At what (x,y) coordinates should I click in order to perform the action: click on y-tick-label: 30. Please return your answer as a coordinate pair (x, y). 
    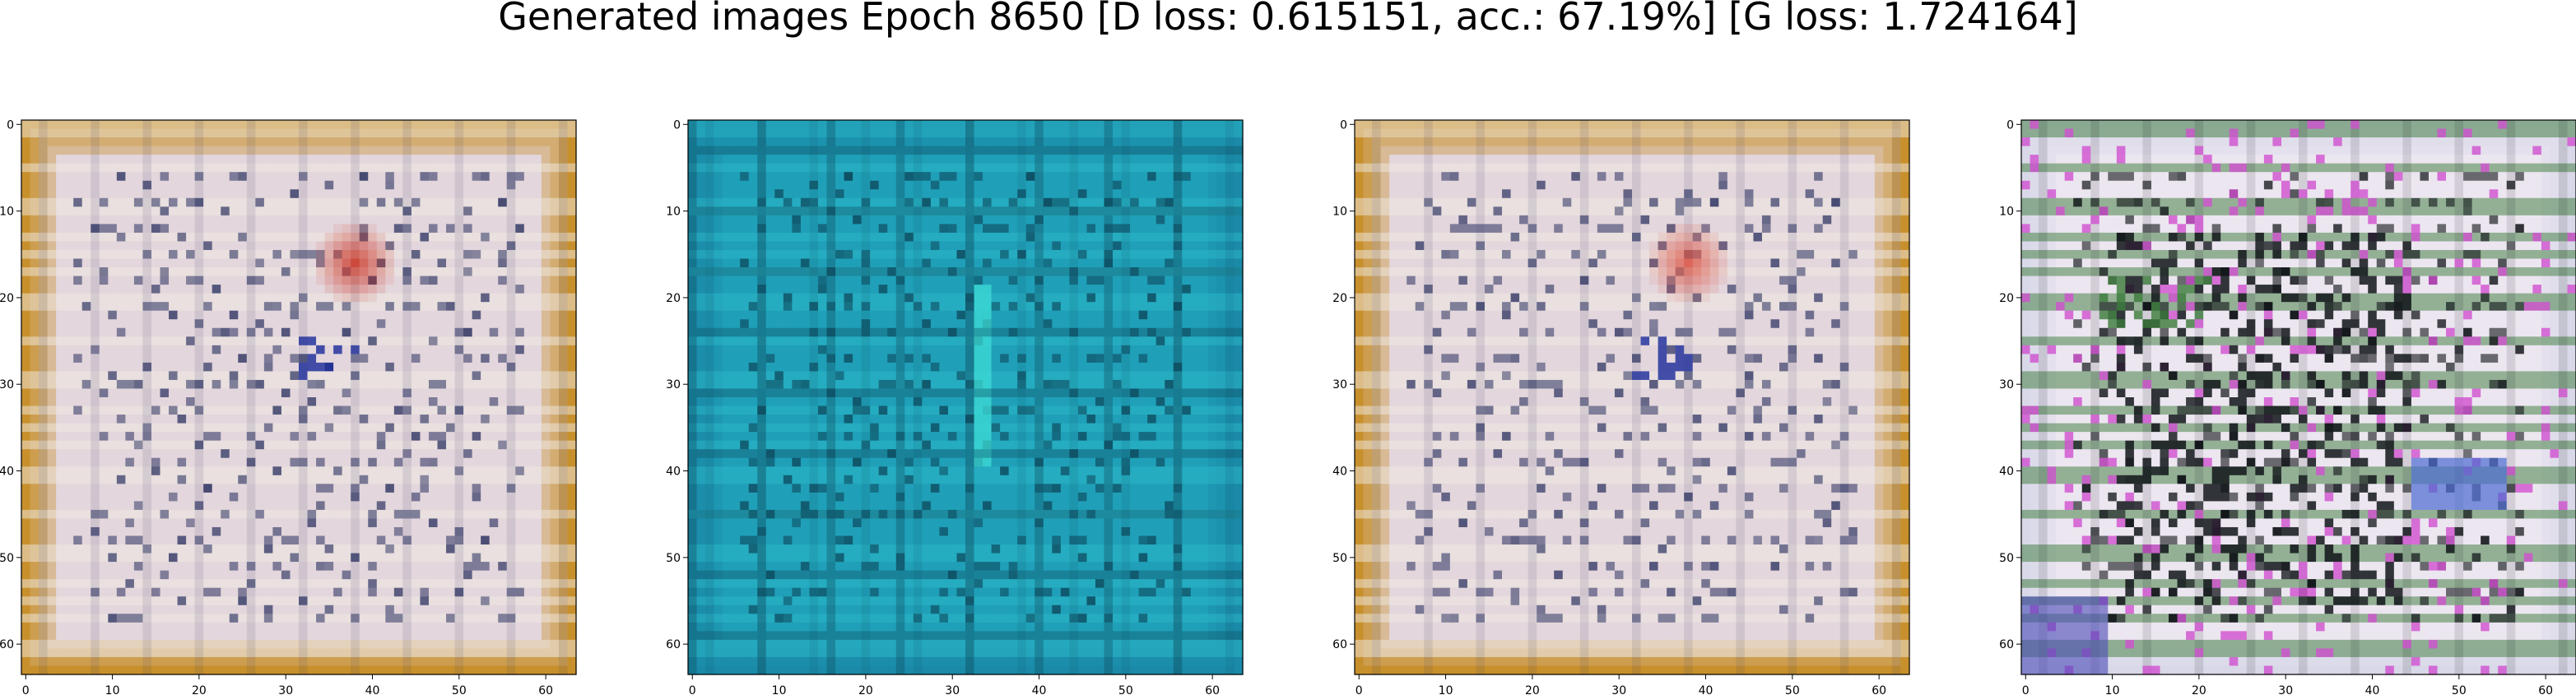
    Looking at the image, I should click on (1339, 385).